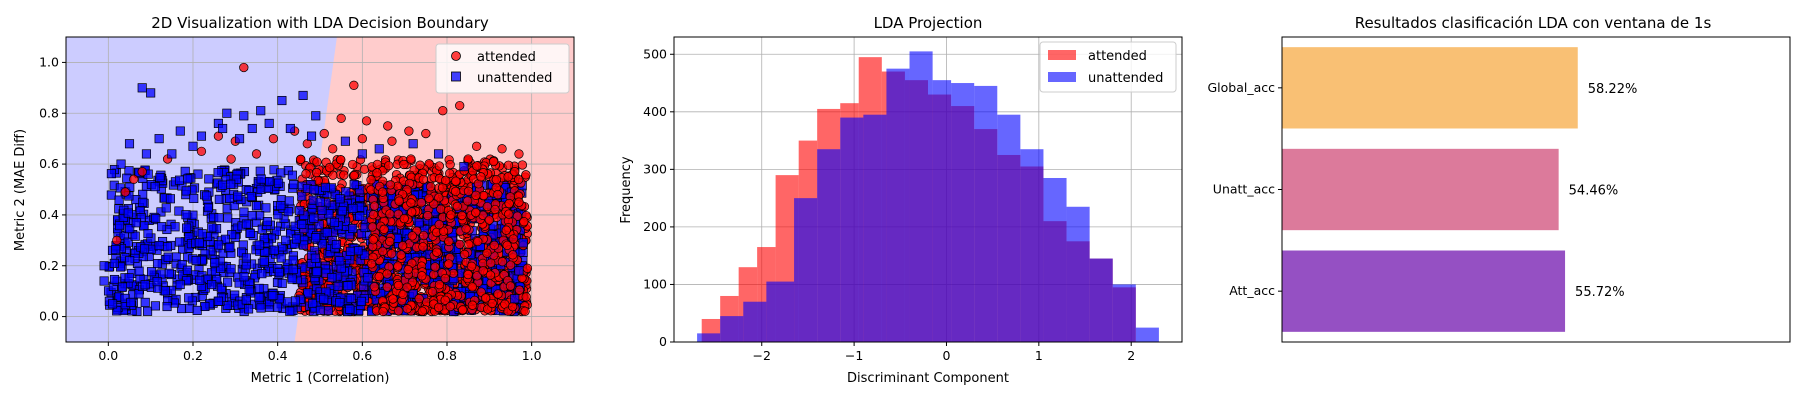  What do you see at coordinates (928, 378) in the screenshot?
I see `histogram-xlabel: Discriminant Component` at bounding box center [928, 378].